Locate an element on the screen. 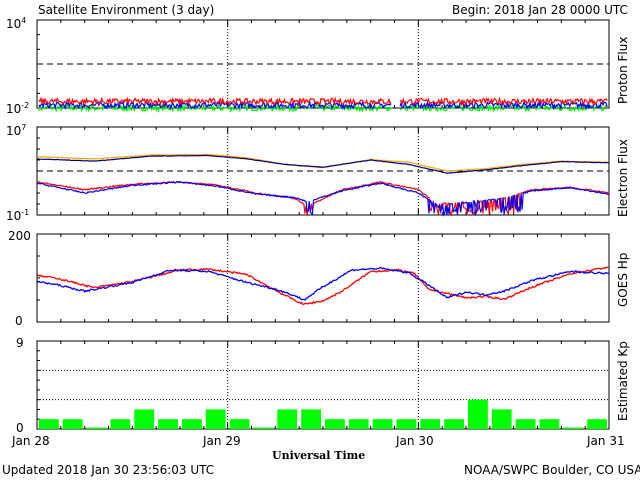  electron-ytick-top: 107 is located at coordinates (16, 130).